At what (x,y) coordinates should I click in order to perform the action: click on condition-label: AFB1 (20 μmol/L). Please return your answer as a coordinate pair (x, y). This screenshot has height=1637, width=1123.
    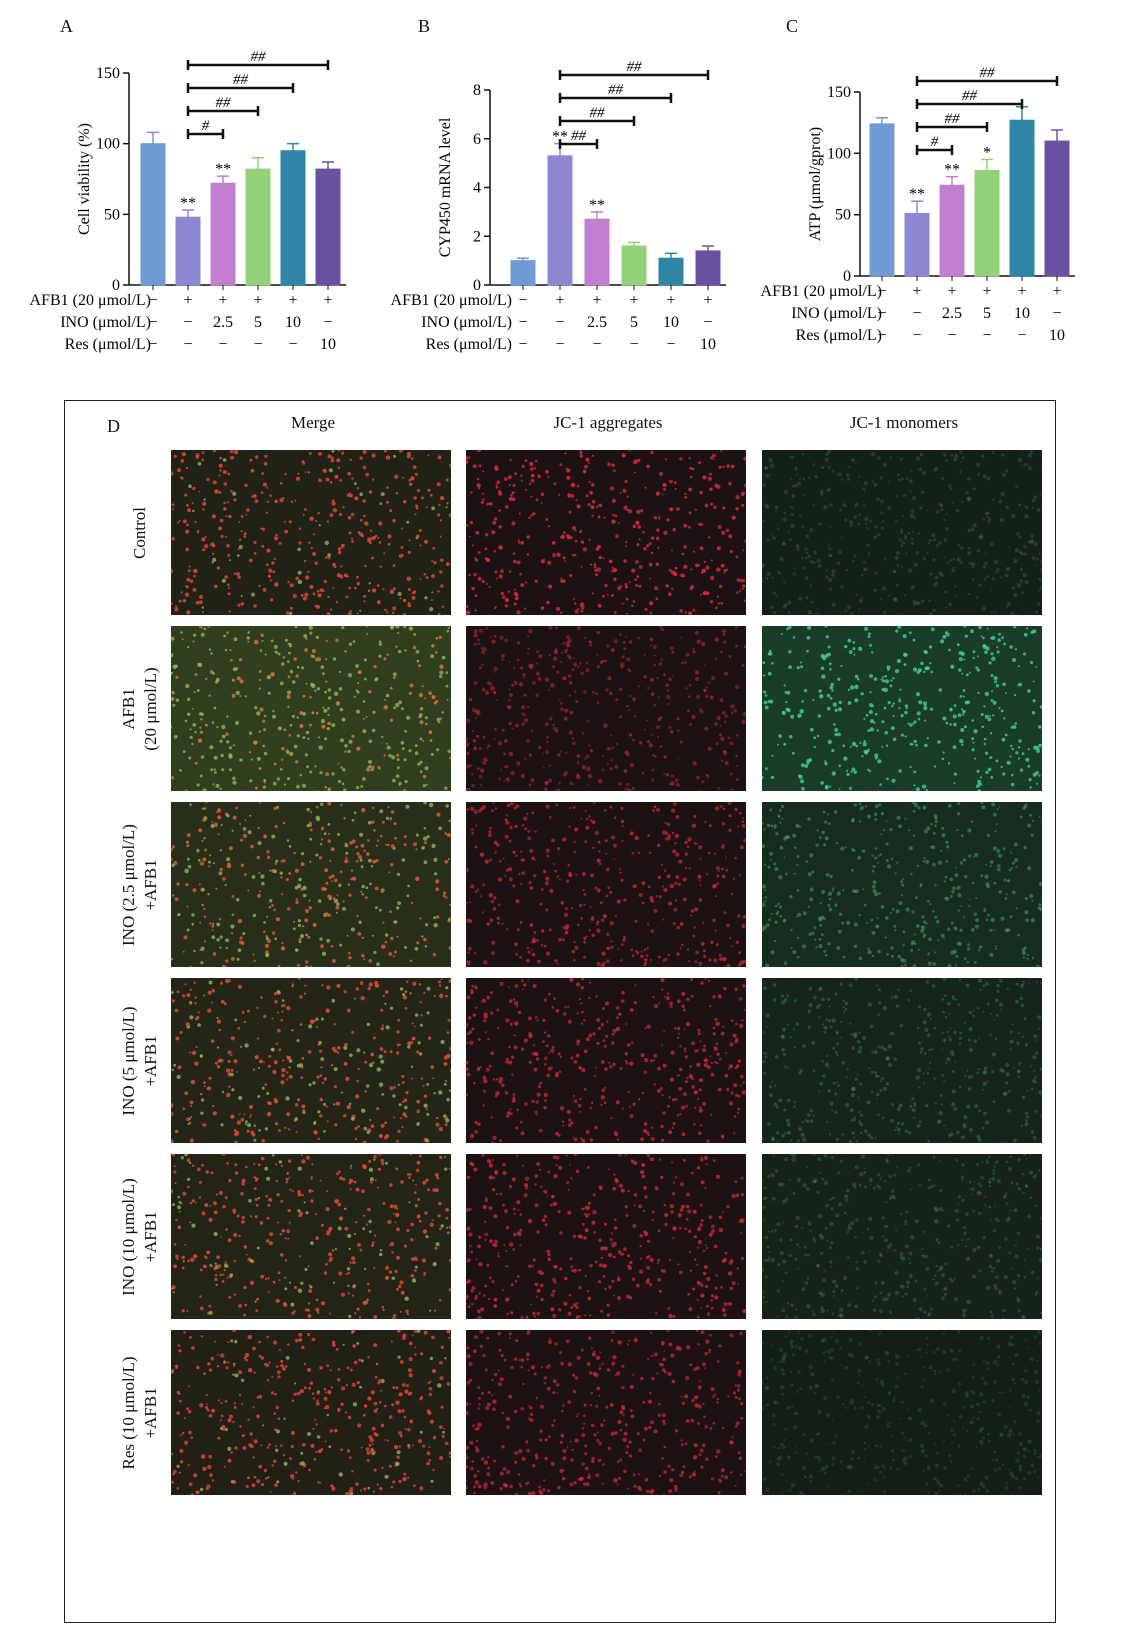
    Looking at the image, I should click on (451, 300).